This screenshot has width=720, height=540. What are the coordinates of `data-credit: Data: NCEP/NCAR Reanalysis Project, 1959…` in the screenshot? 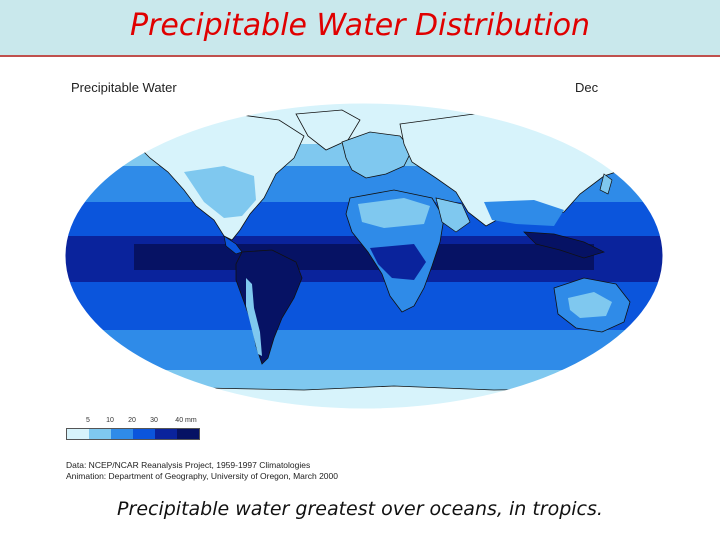 It's located at (188, 465).